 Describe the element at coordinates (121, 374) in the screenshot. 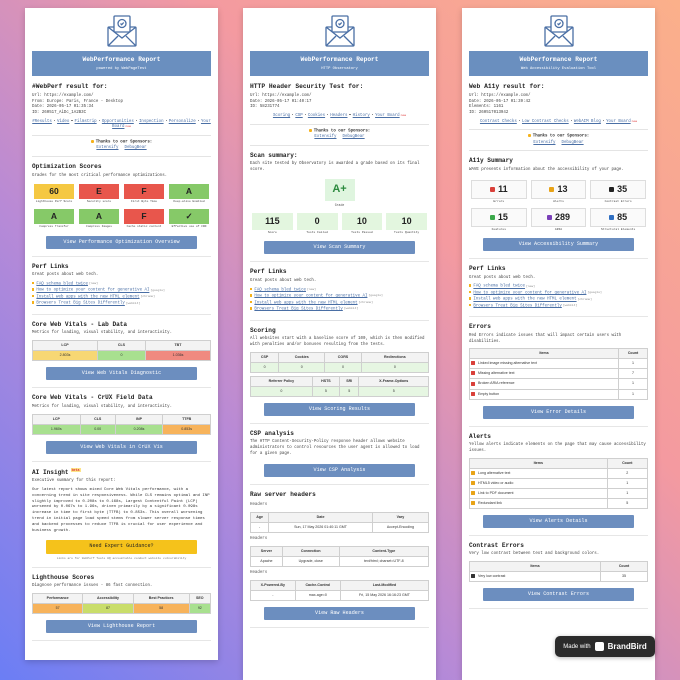

I see `action-button: View Web Vitals Diagnostic` at that location.